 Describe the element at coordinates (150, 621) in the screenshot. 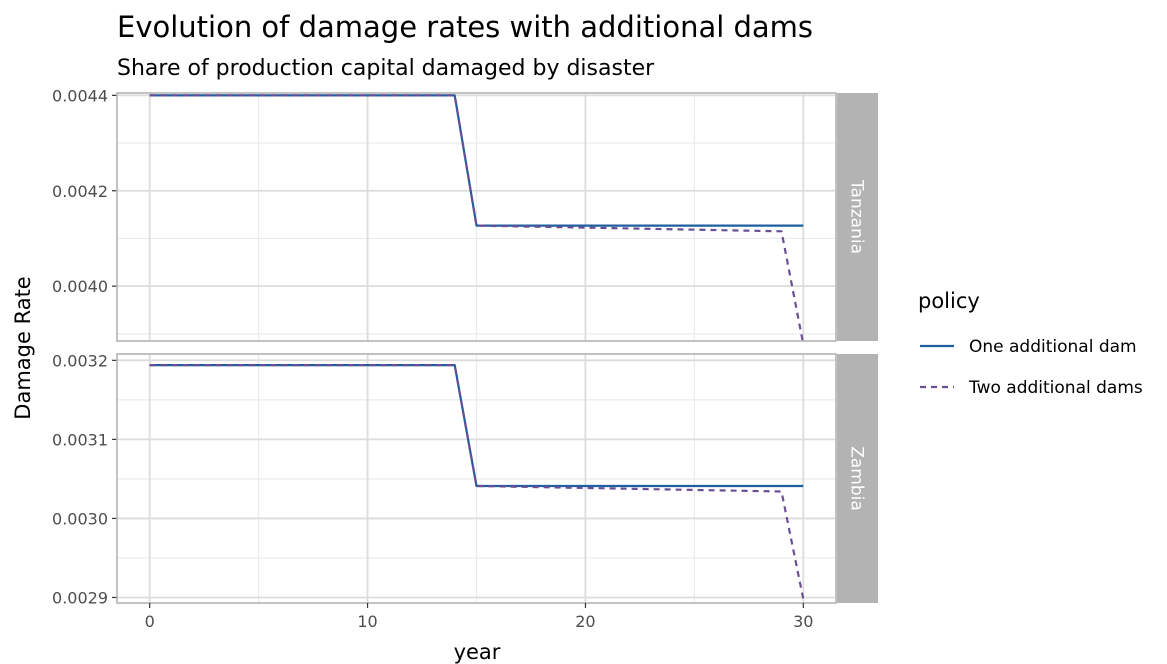

I see `x-tick-label: 0` at that location.